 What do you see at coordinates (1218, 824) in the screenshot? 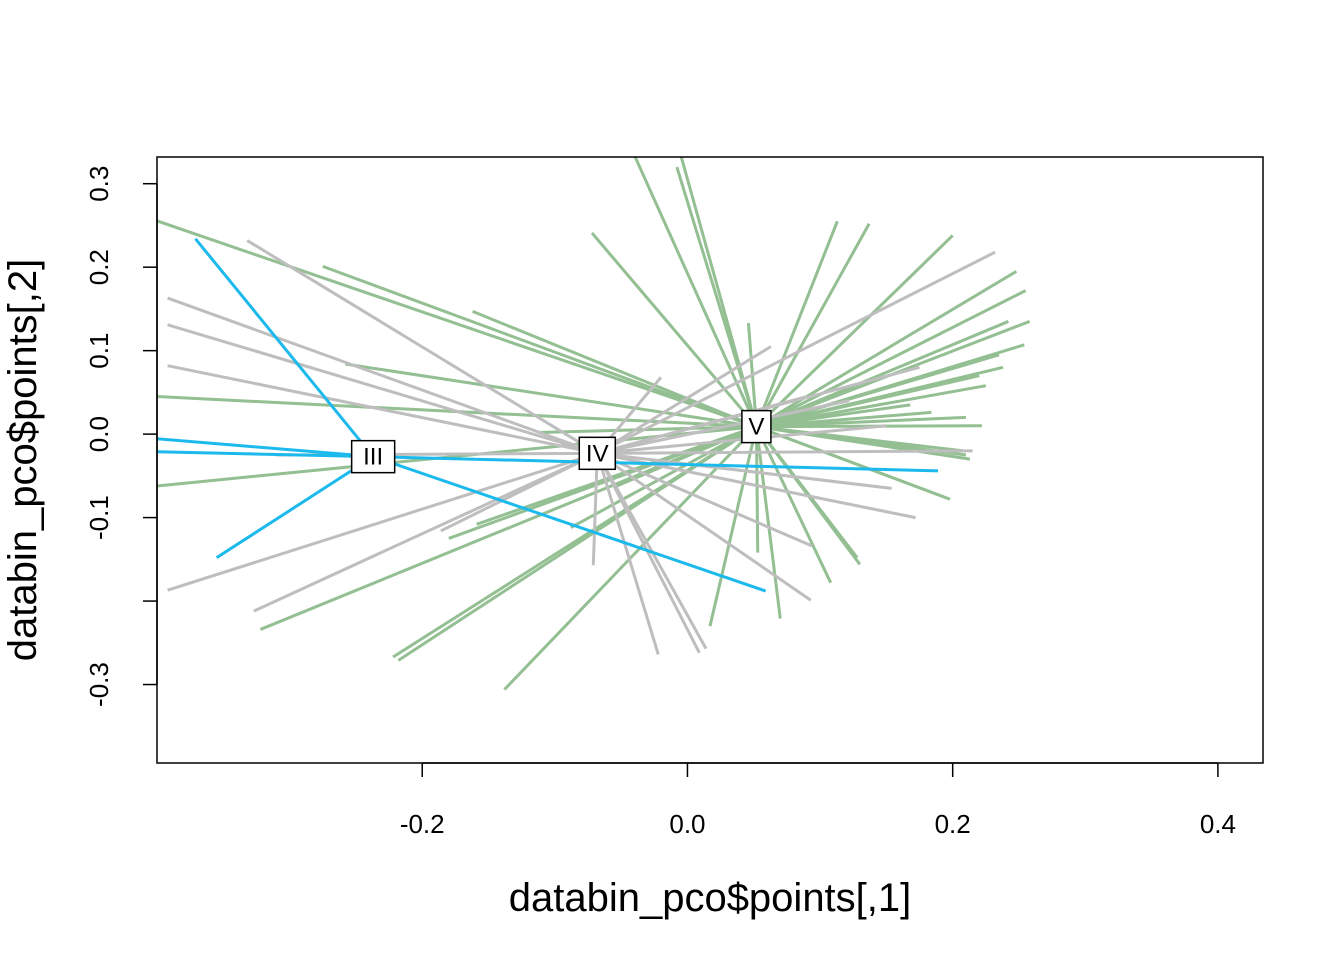
I see `x-tick-label-3: 0.4` at bounding box center [1218, 824].